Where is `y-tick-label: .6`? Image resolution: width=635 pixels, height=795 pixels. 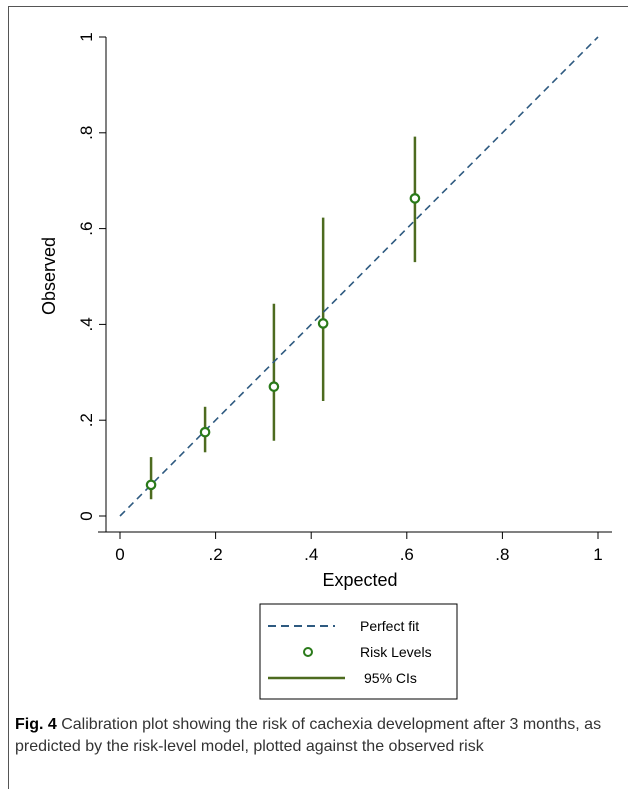
y-tick-label: .6 is located at coordinates (86, 229).